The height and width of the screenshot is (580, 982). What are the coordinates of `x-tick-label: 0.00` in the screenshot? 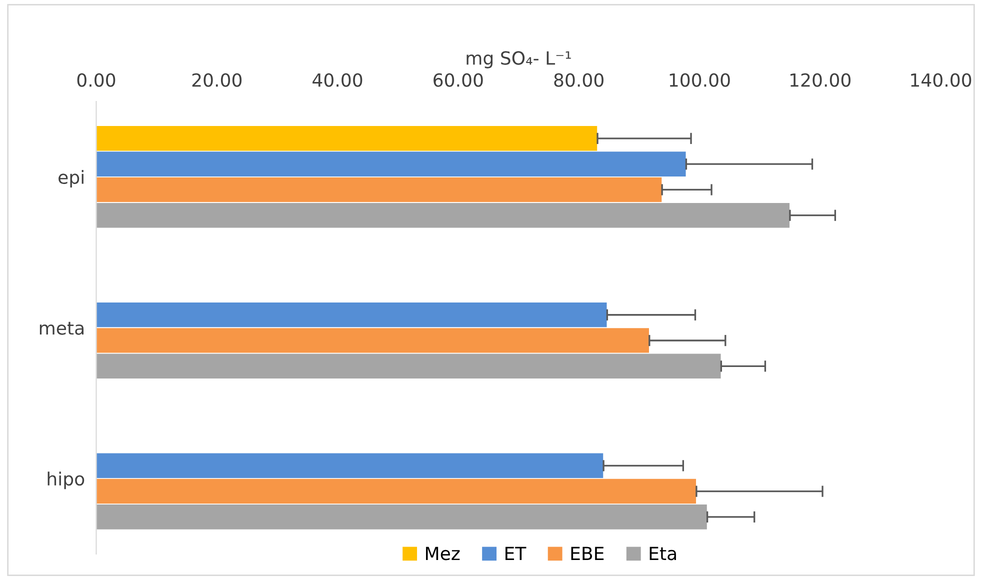 It's located at (96, 80).